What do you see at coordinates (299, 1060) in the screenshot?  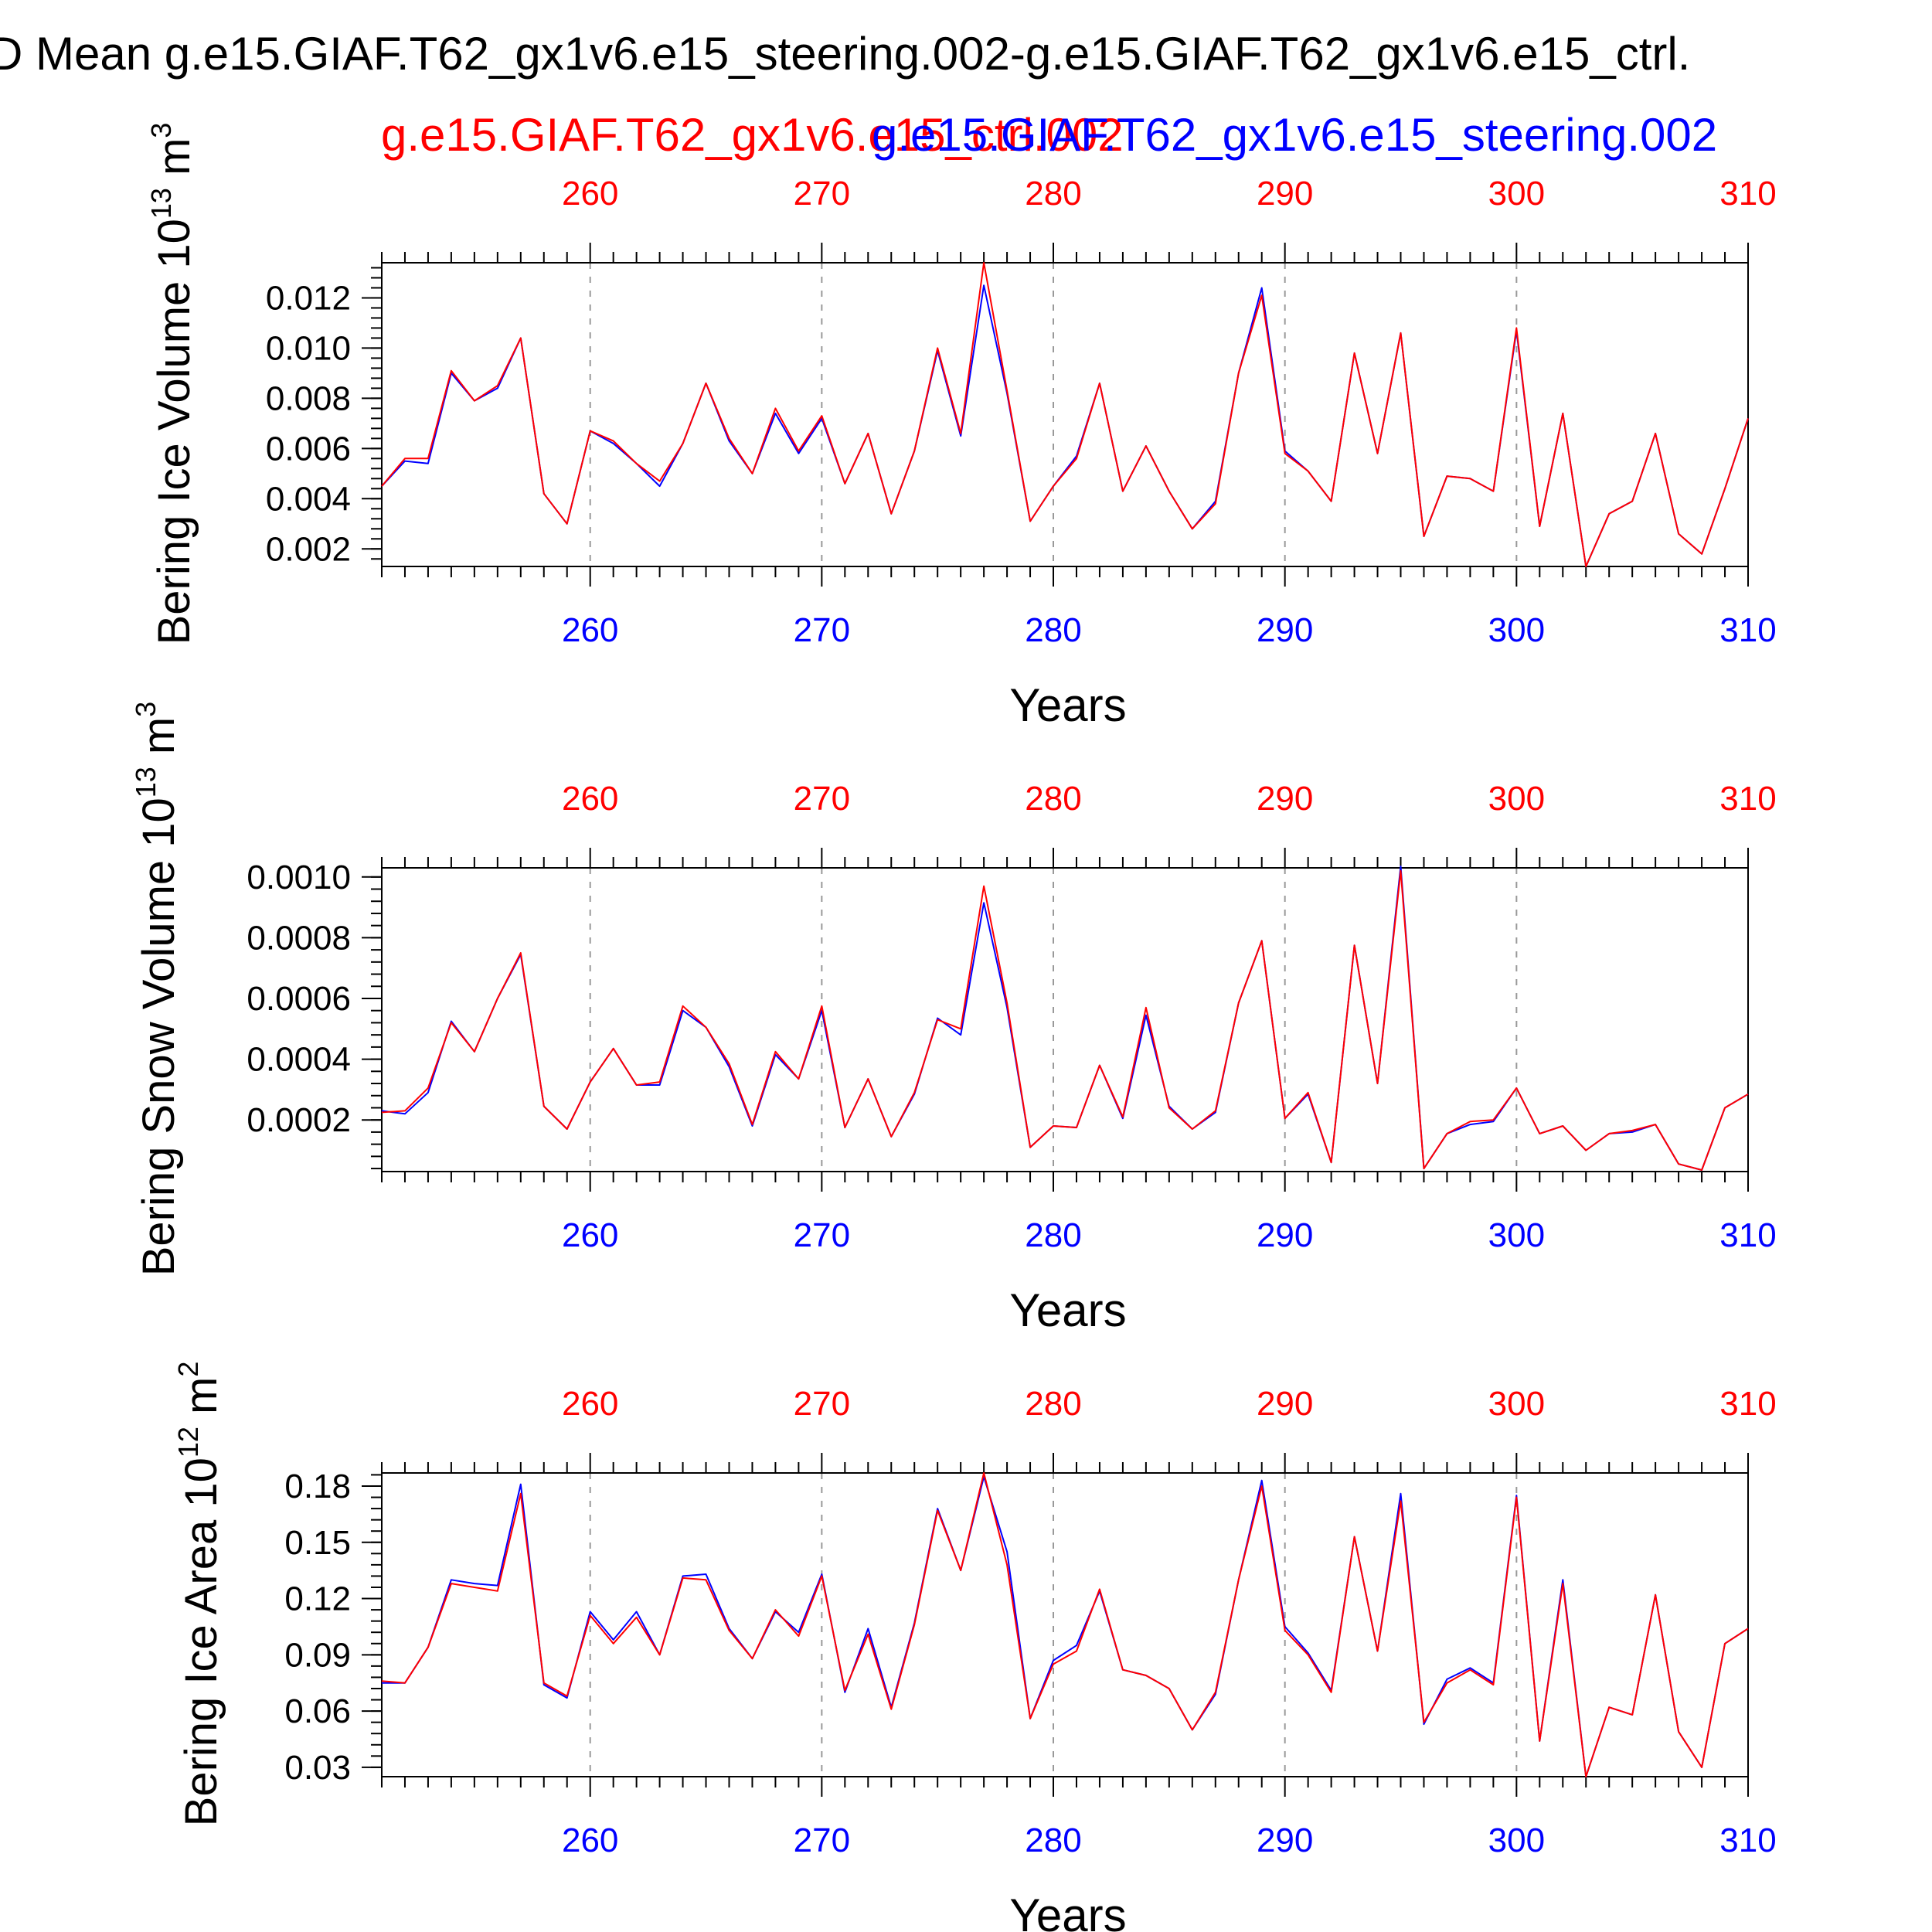 I see `y-tick-label: 0.0004` at bounding box center [299, 1060].